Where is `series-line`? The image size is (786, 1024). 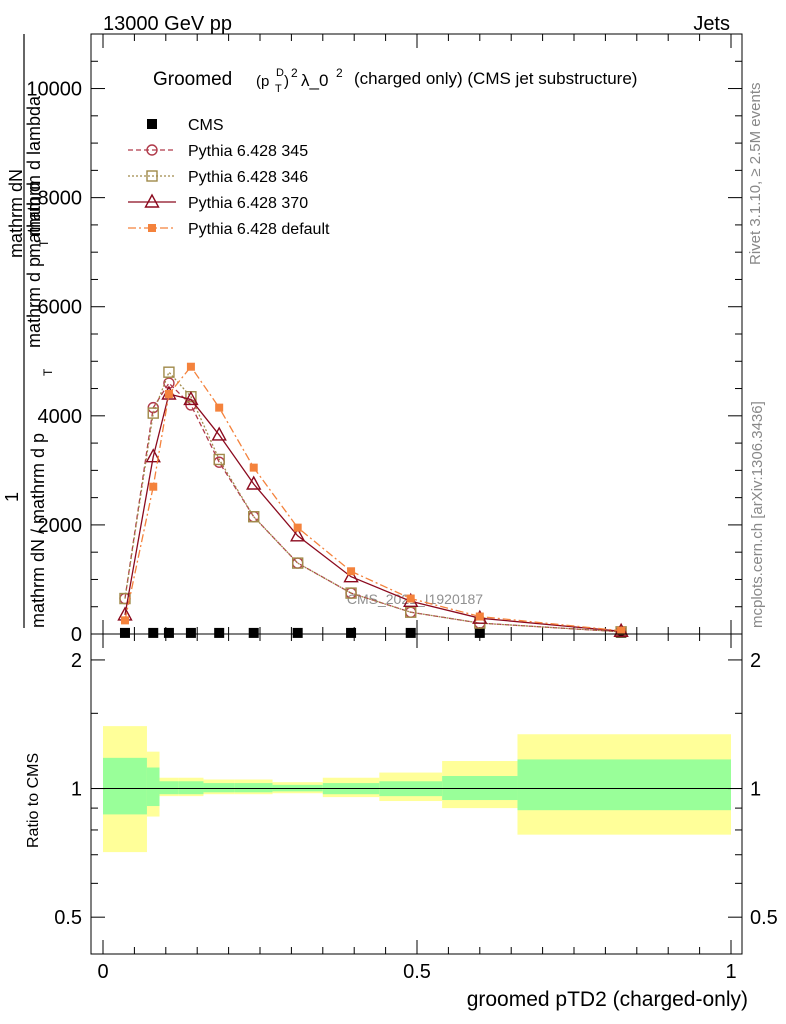 series-line is located at coordinates (373, 512).